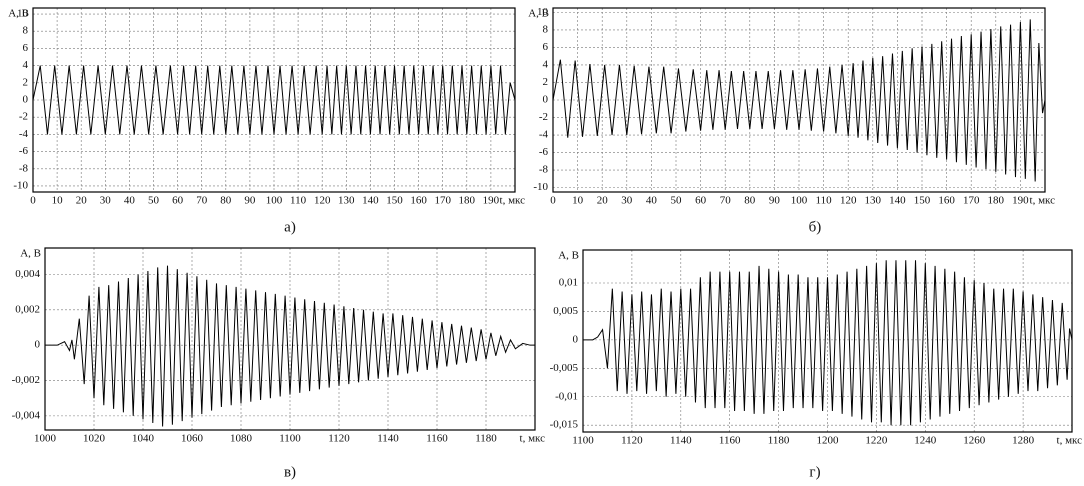 The image size is (1084, 486). What do you see at coordinates (94, 439) in the screenshot?
I see `x-tick-label: 1020` at bounding box center [94, 439].